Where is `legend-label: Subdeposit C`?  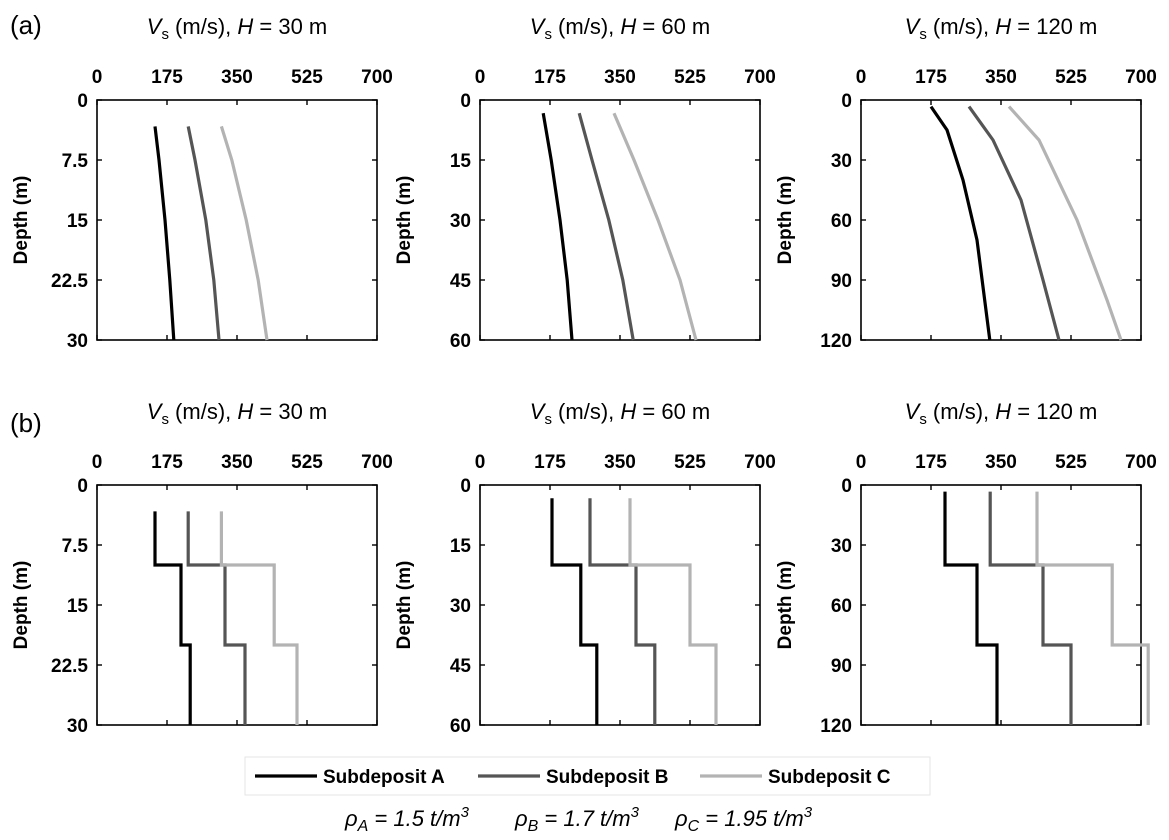 legend-label: Subdeposit C is located at coordinates (829, 777).